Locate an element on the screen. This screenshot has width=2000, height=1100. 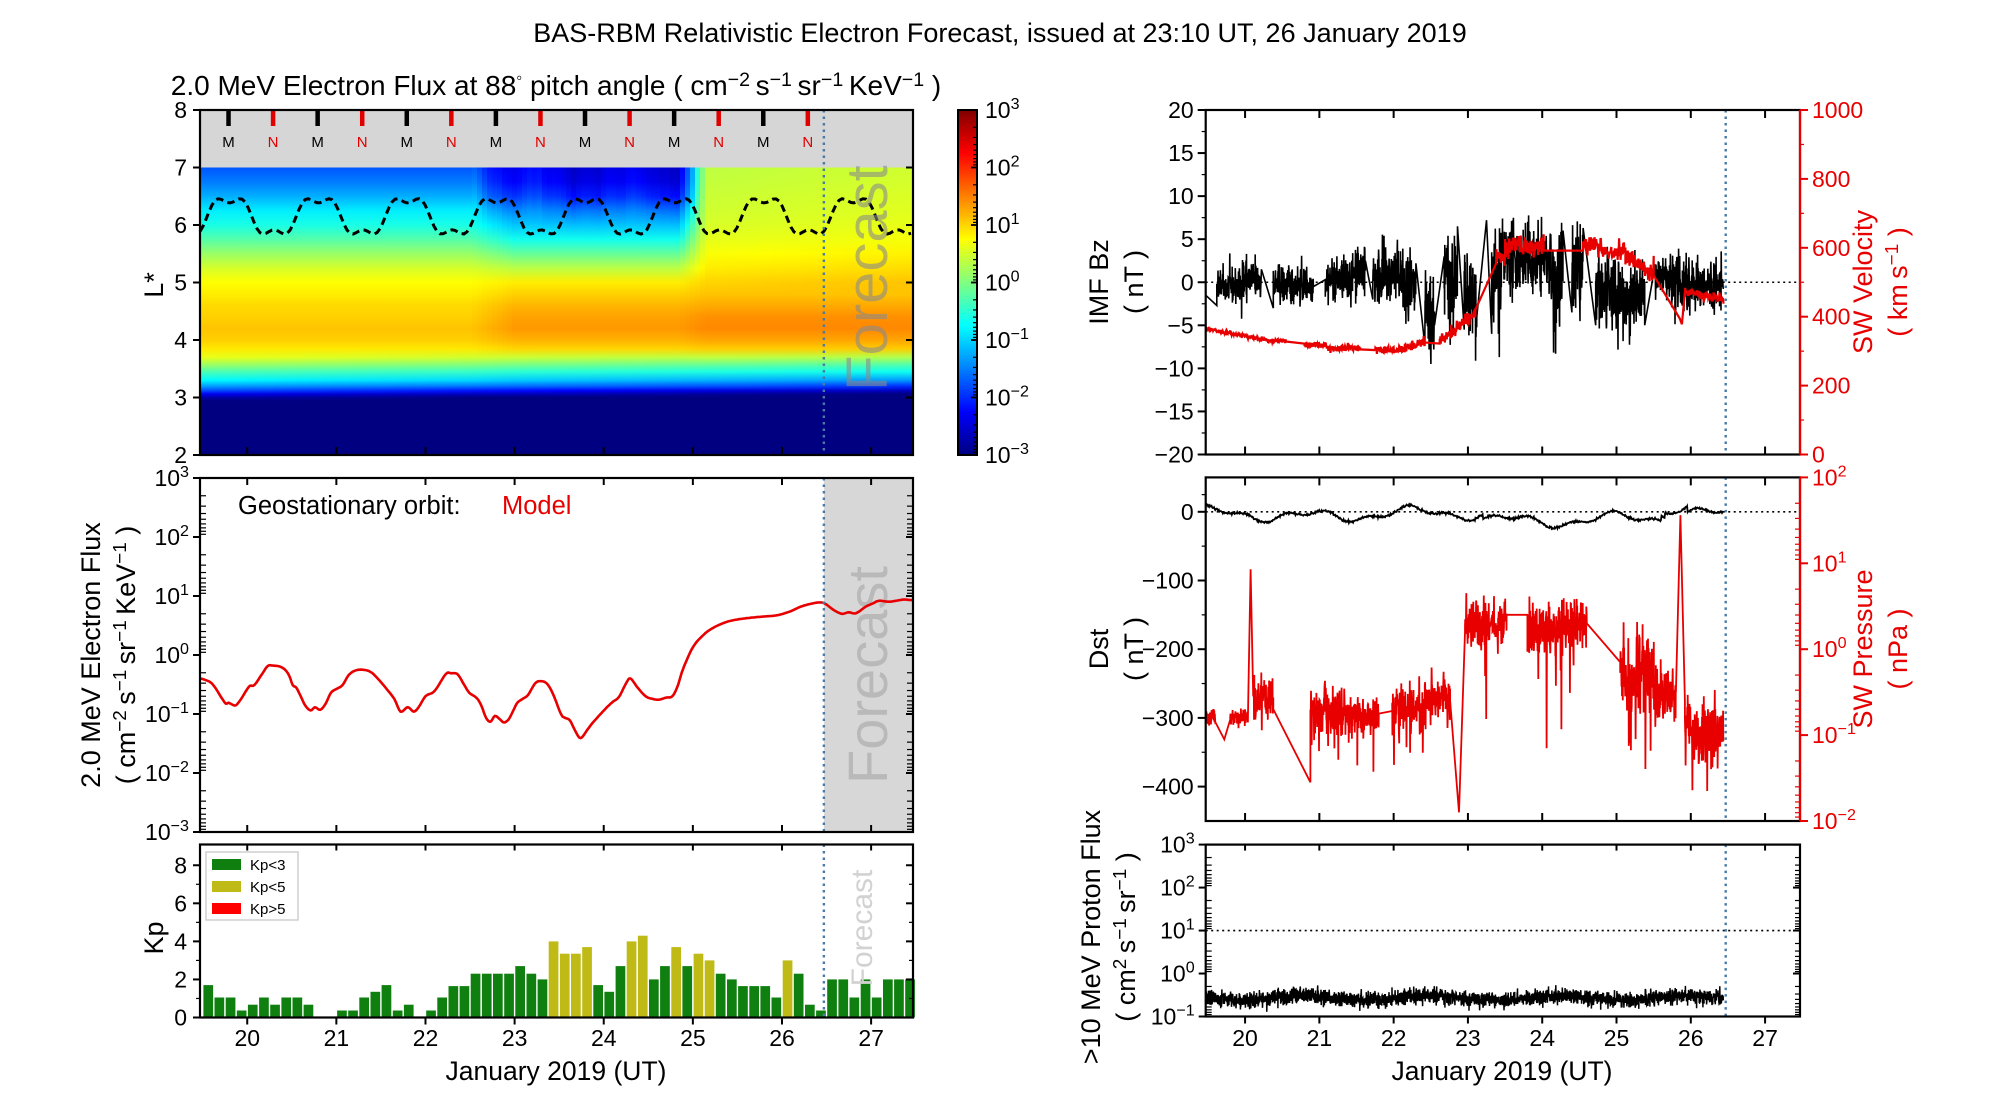
svg-text: SW Pressure is located at coordinates (1863, 648).